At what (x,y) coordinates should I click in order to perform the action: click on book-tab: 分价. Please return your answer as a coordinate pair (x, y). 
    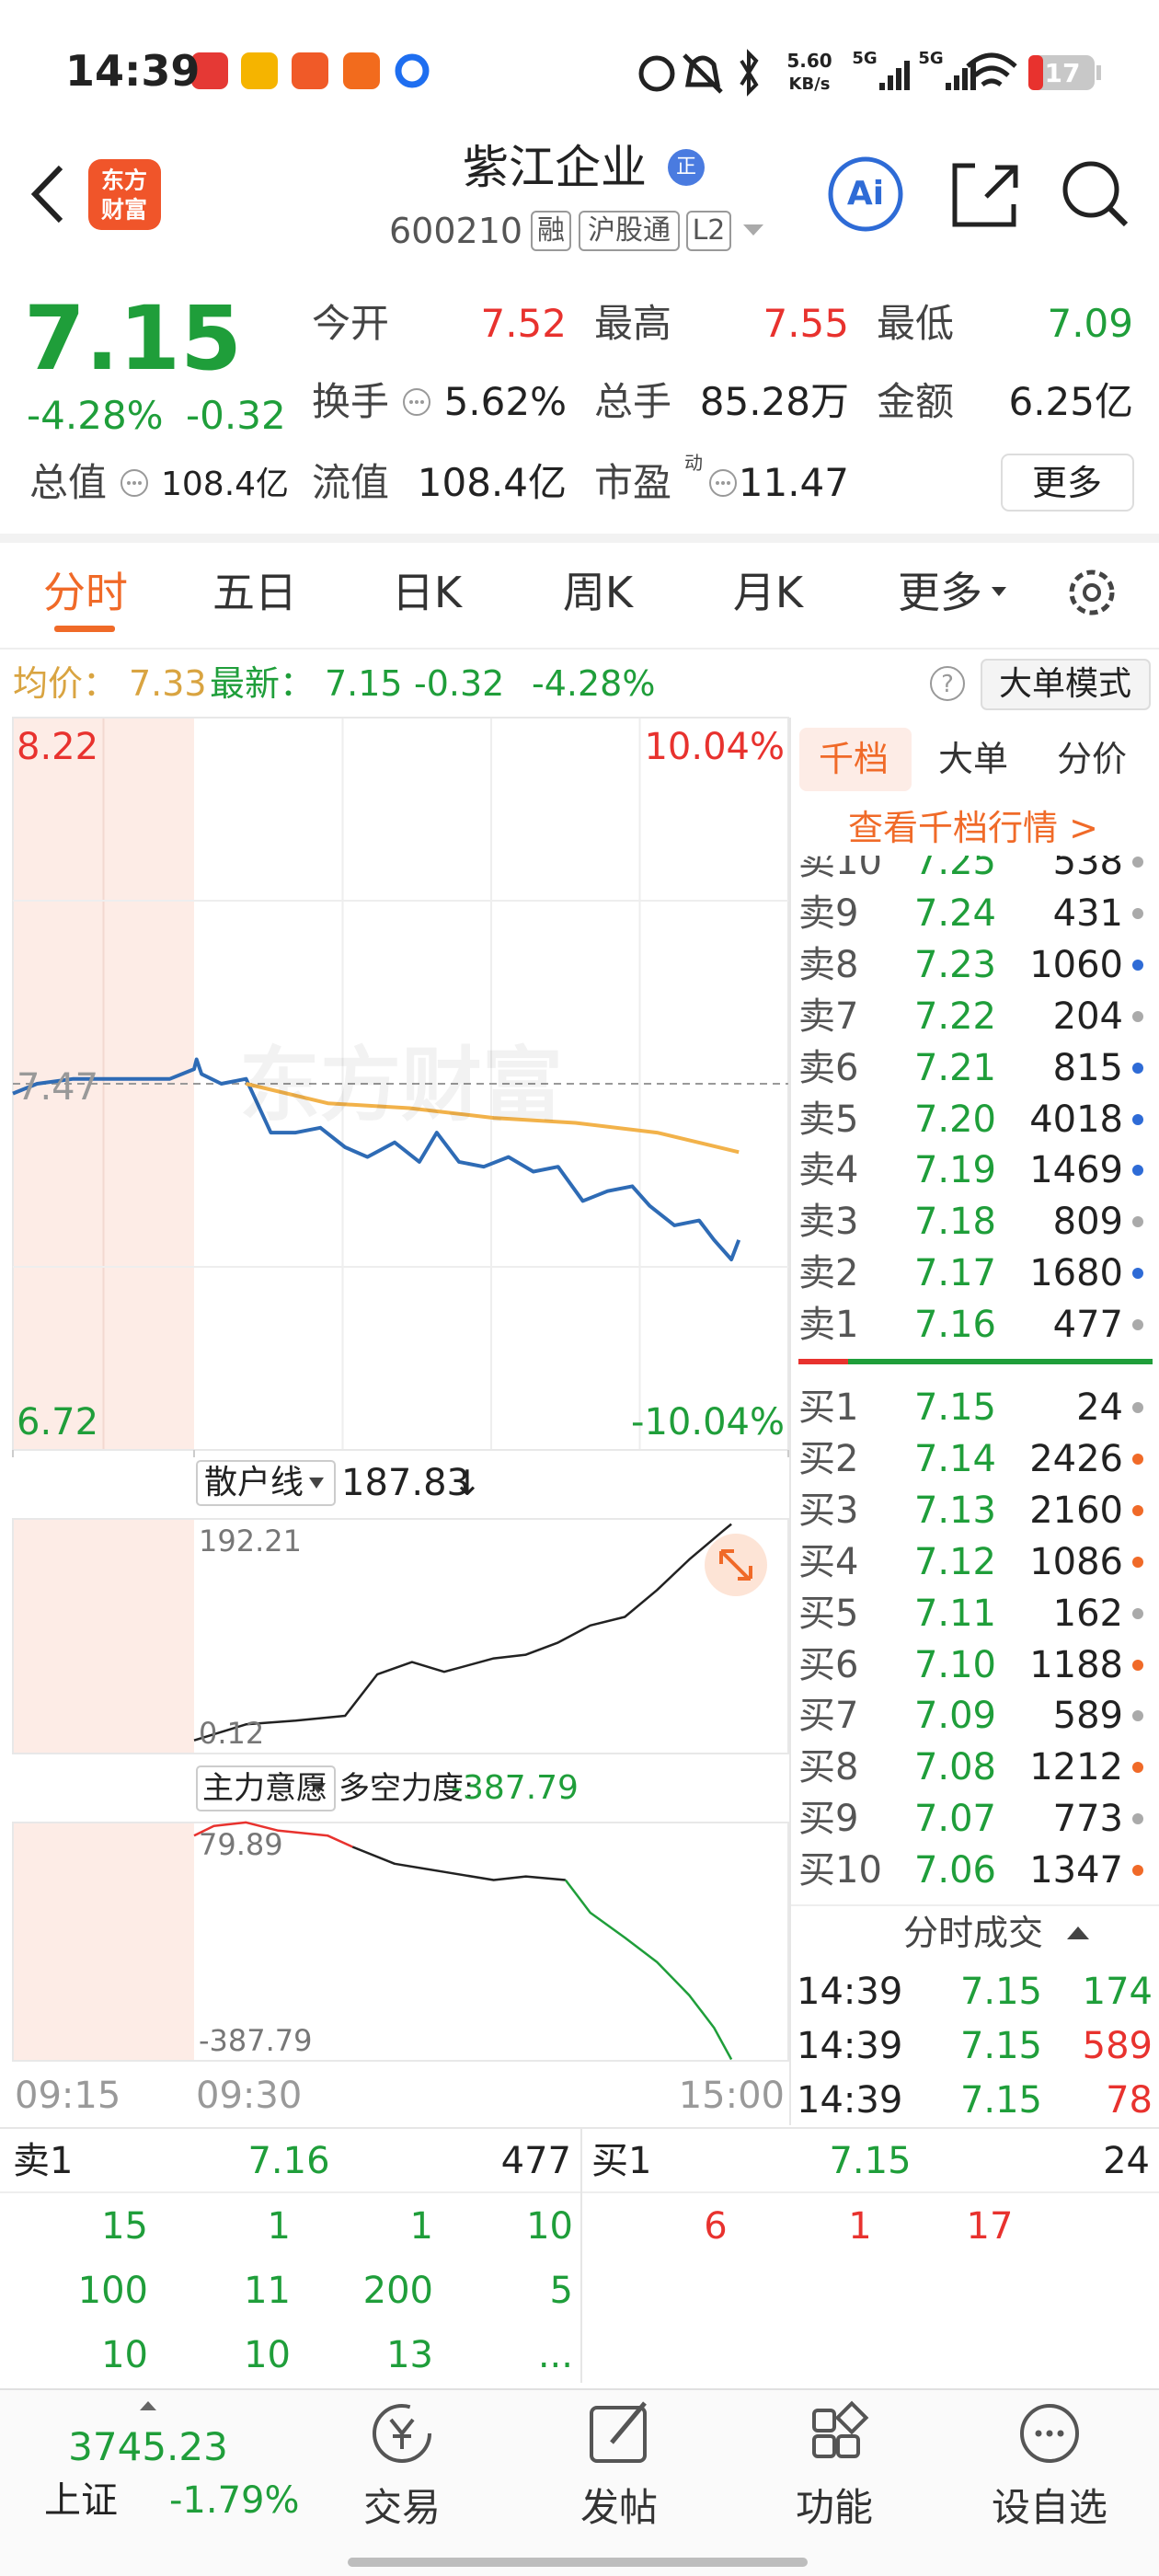
    Looking at the image, I should click on (1092, 759).